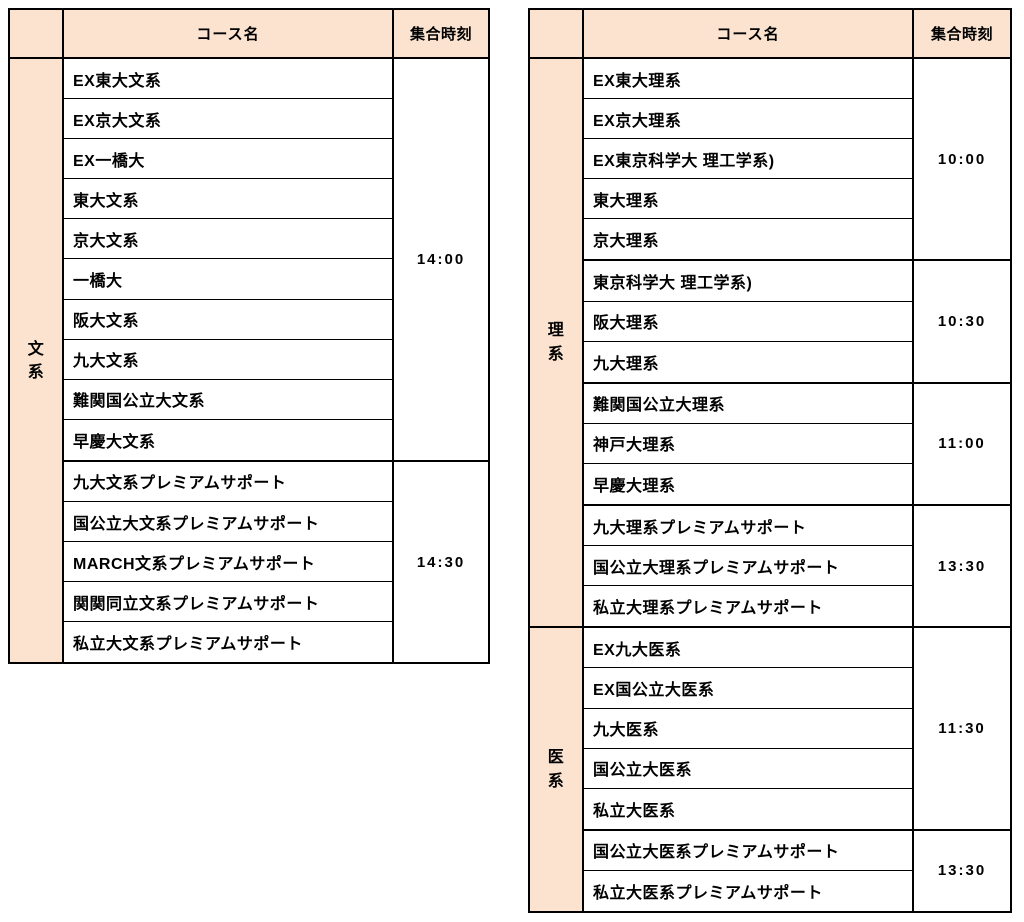 The width and height of the screenshot is (1024, 922). I want to click on course-cell: 関関同立文系プレミアムサポート, so click(228, 602).